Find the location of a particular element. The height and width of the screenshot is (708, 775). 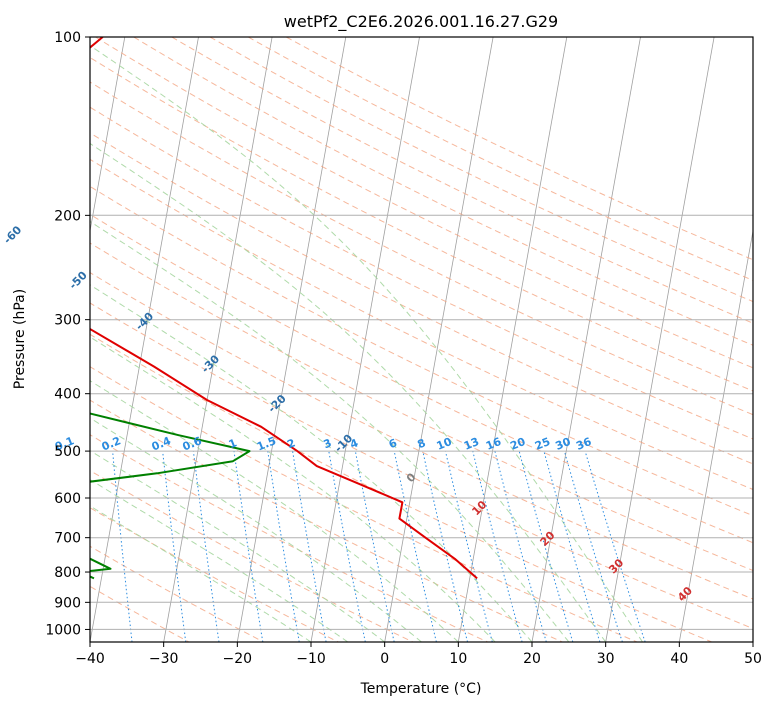

y-axis-ticks: 100 200 300 400 500 600 700 800 900 1000 is located at coordinates (67, 334).